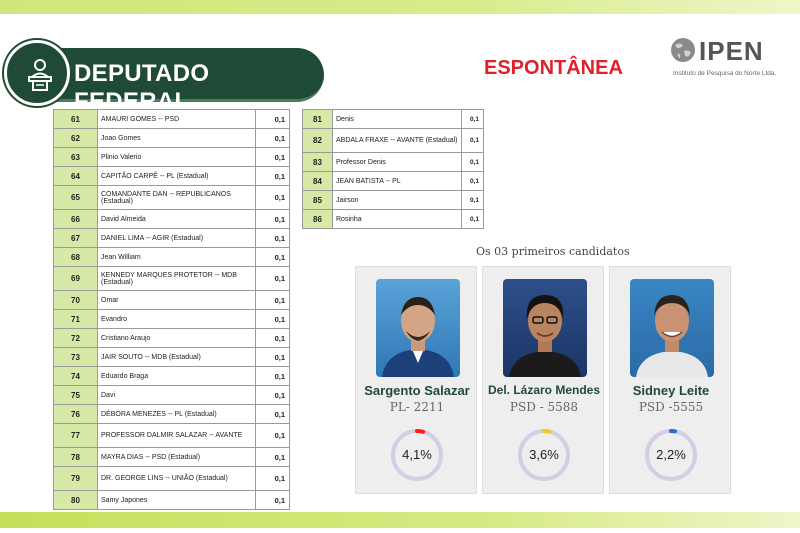  I want to click on rank-cell: 80, so click(75, 500).